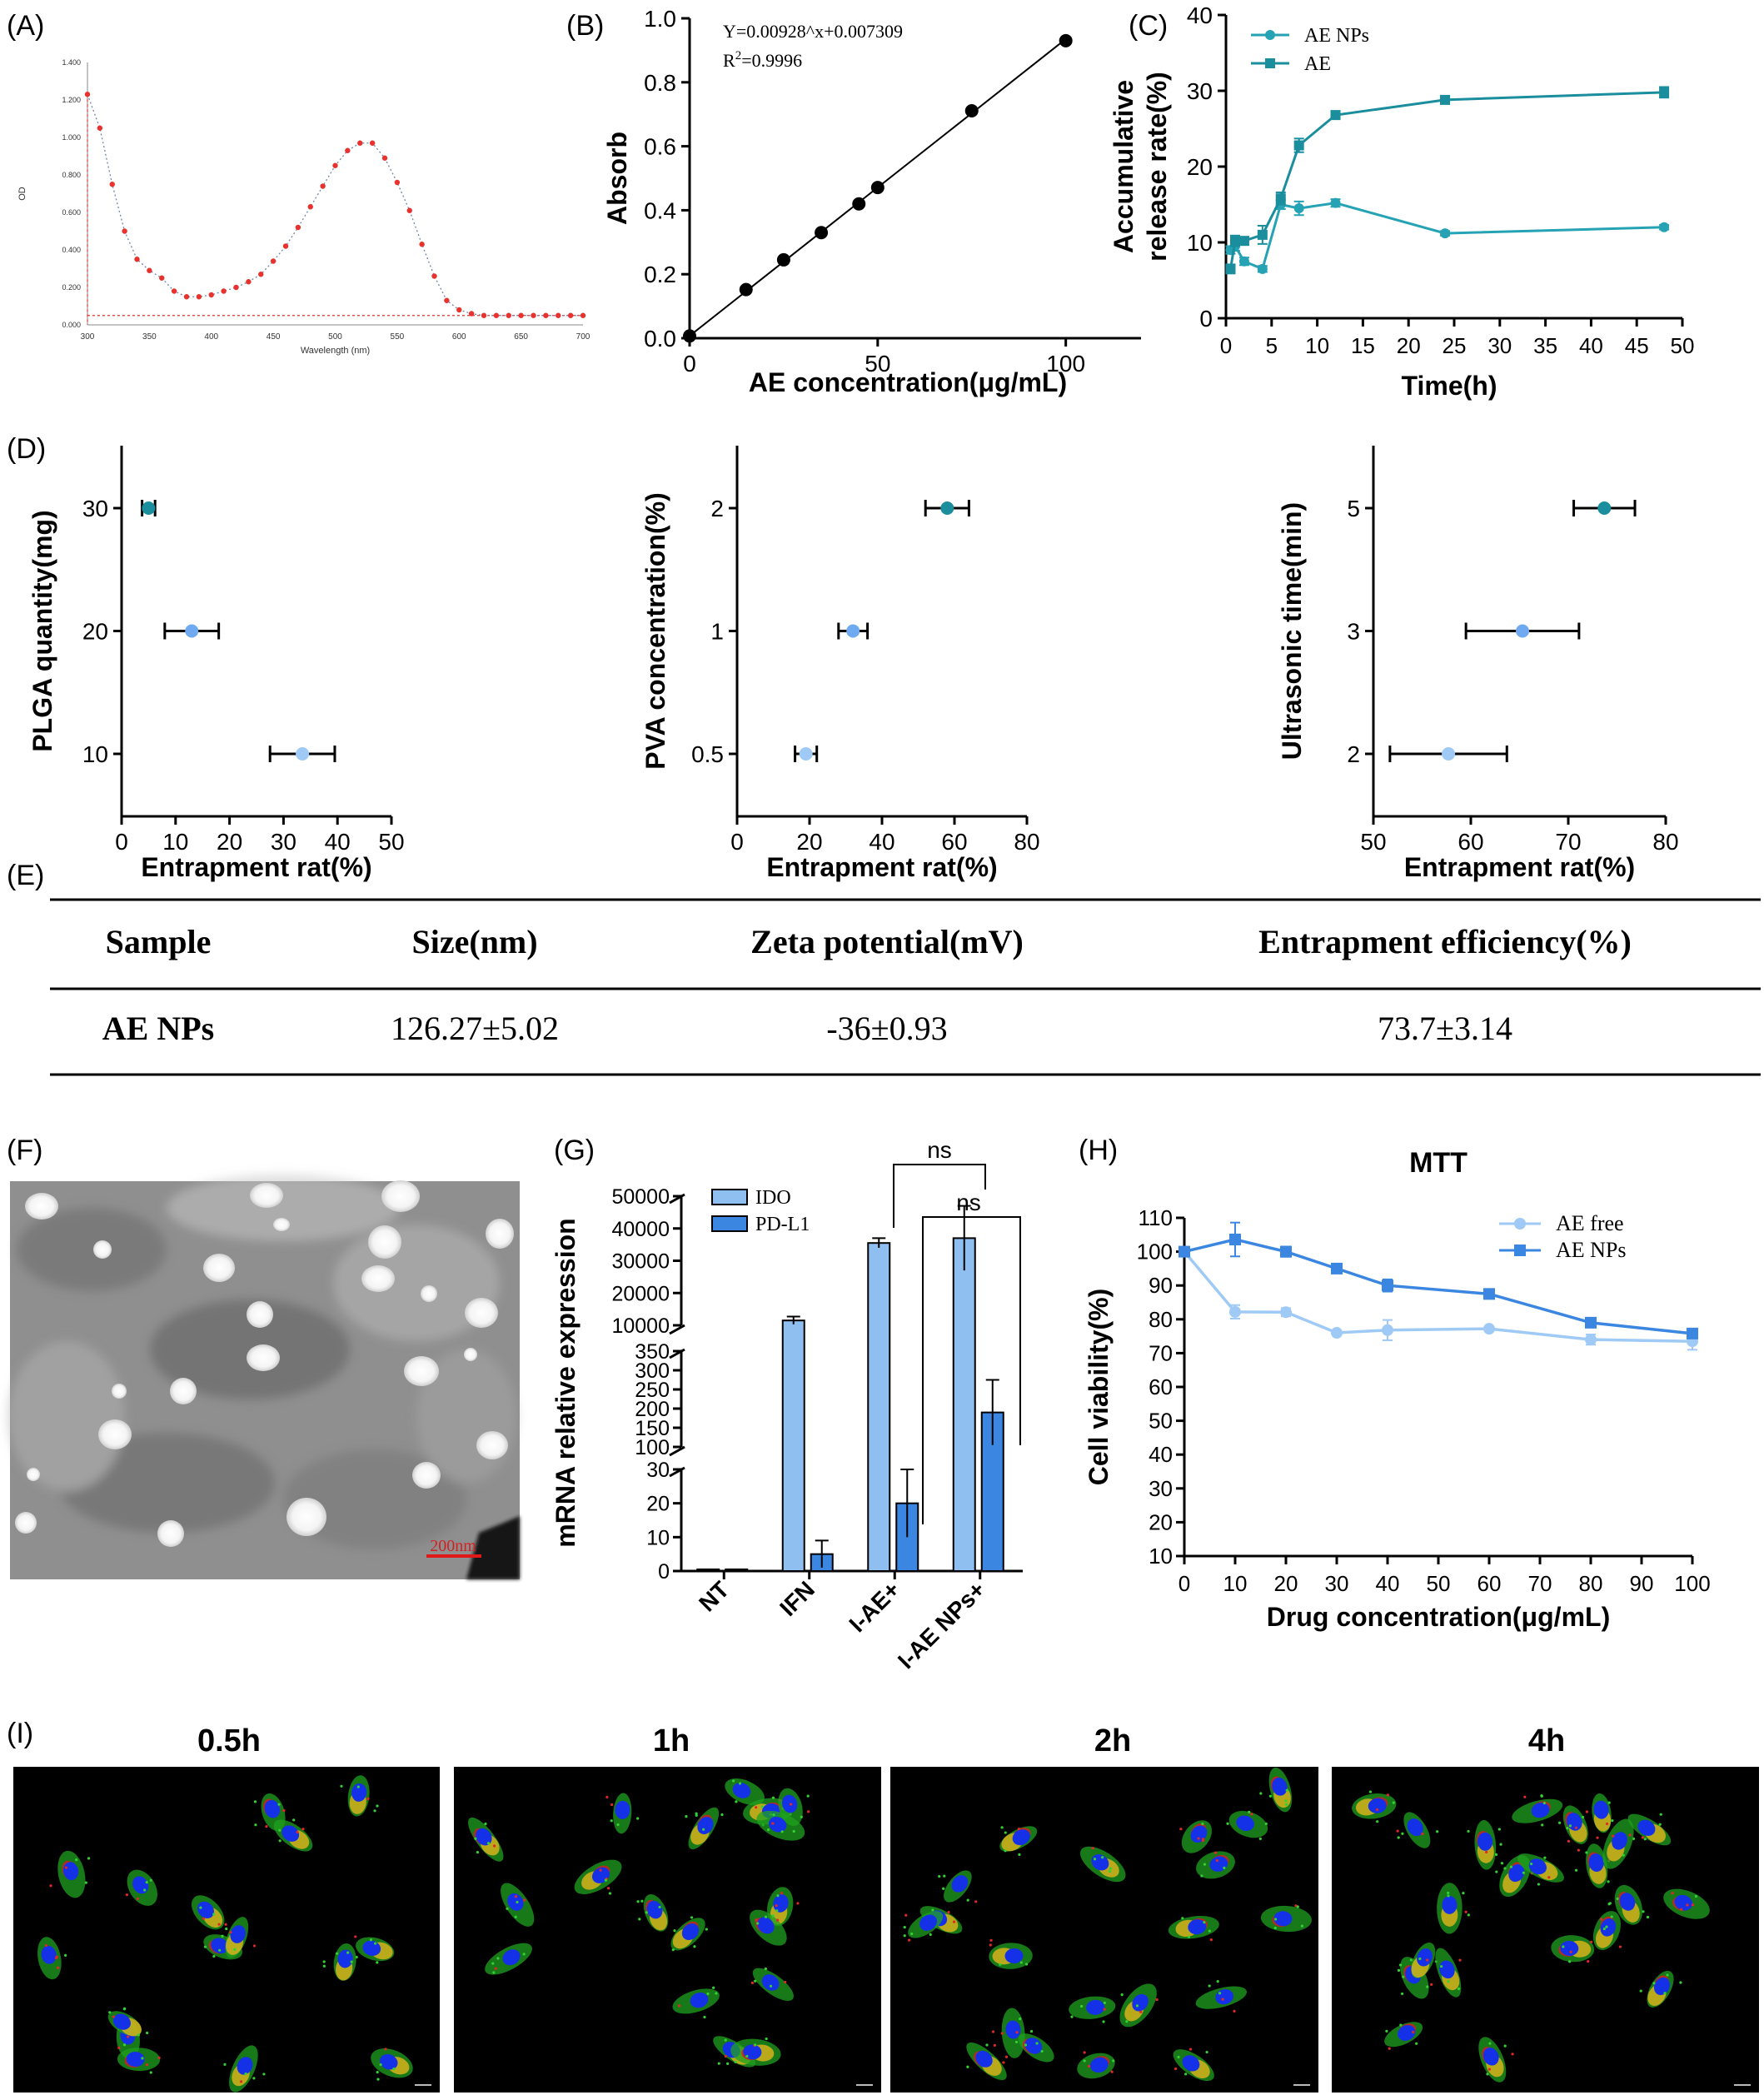 This screenshot has height=2095, width=1764. What do you see at coordinates (274, 337) in the screenshot?
I see `x-tick-label: 450` at bounding box center [274, 337].